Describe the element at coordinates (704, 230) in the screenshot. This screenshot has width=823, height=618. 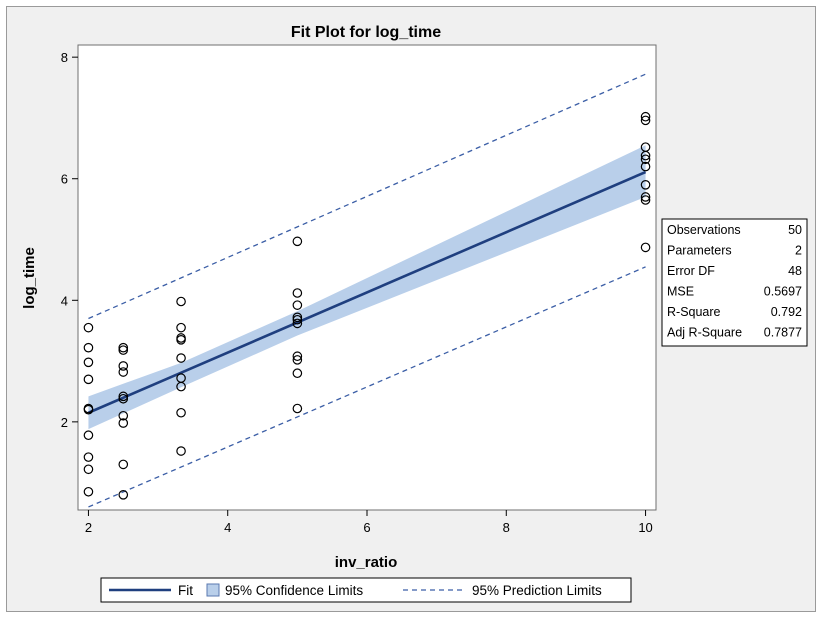
I see `stats-label: Observations` at that location.